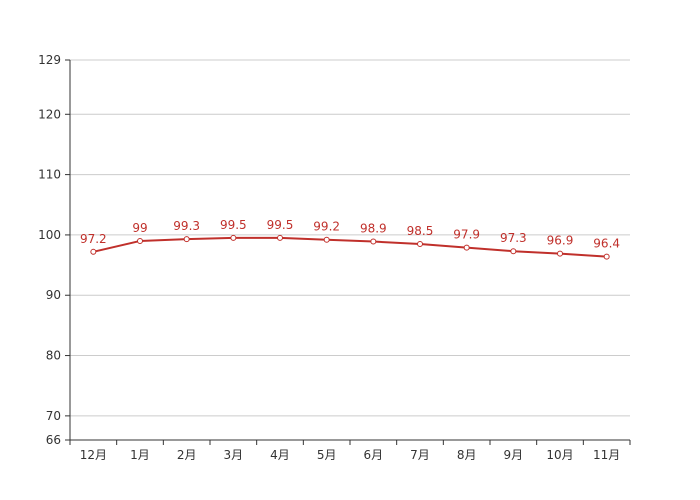  I want to click on data-label: 99, so click(139, 228).